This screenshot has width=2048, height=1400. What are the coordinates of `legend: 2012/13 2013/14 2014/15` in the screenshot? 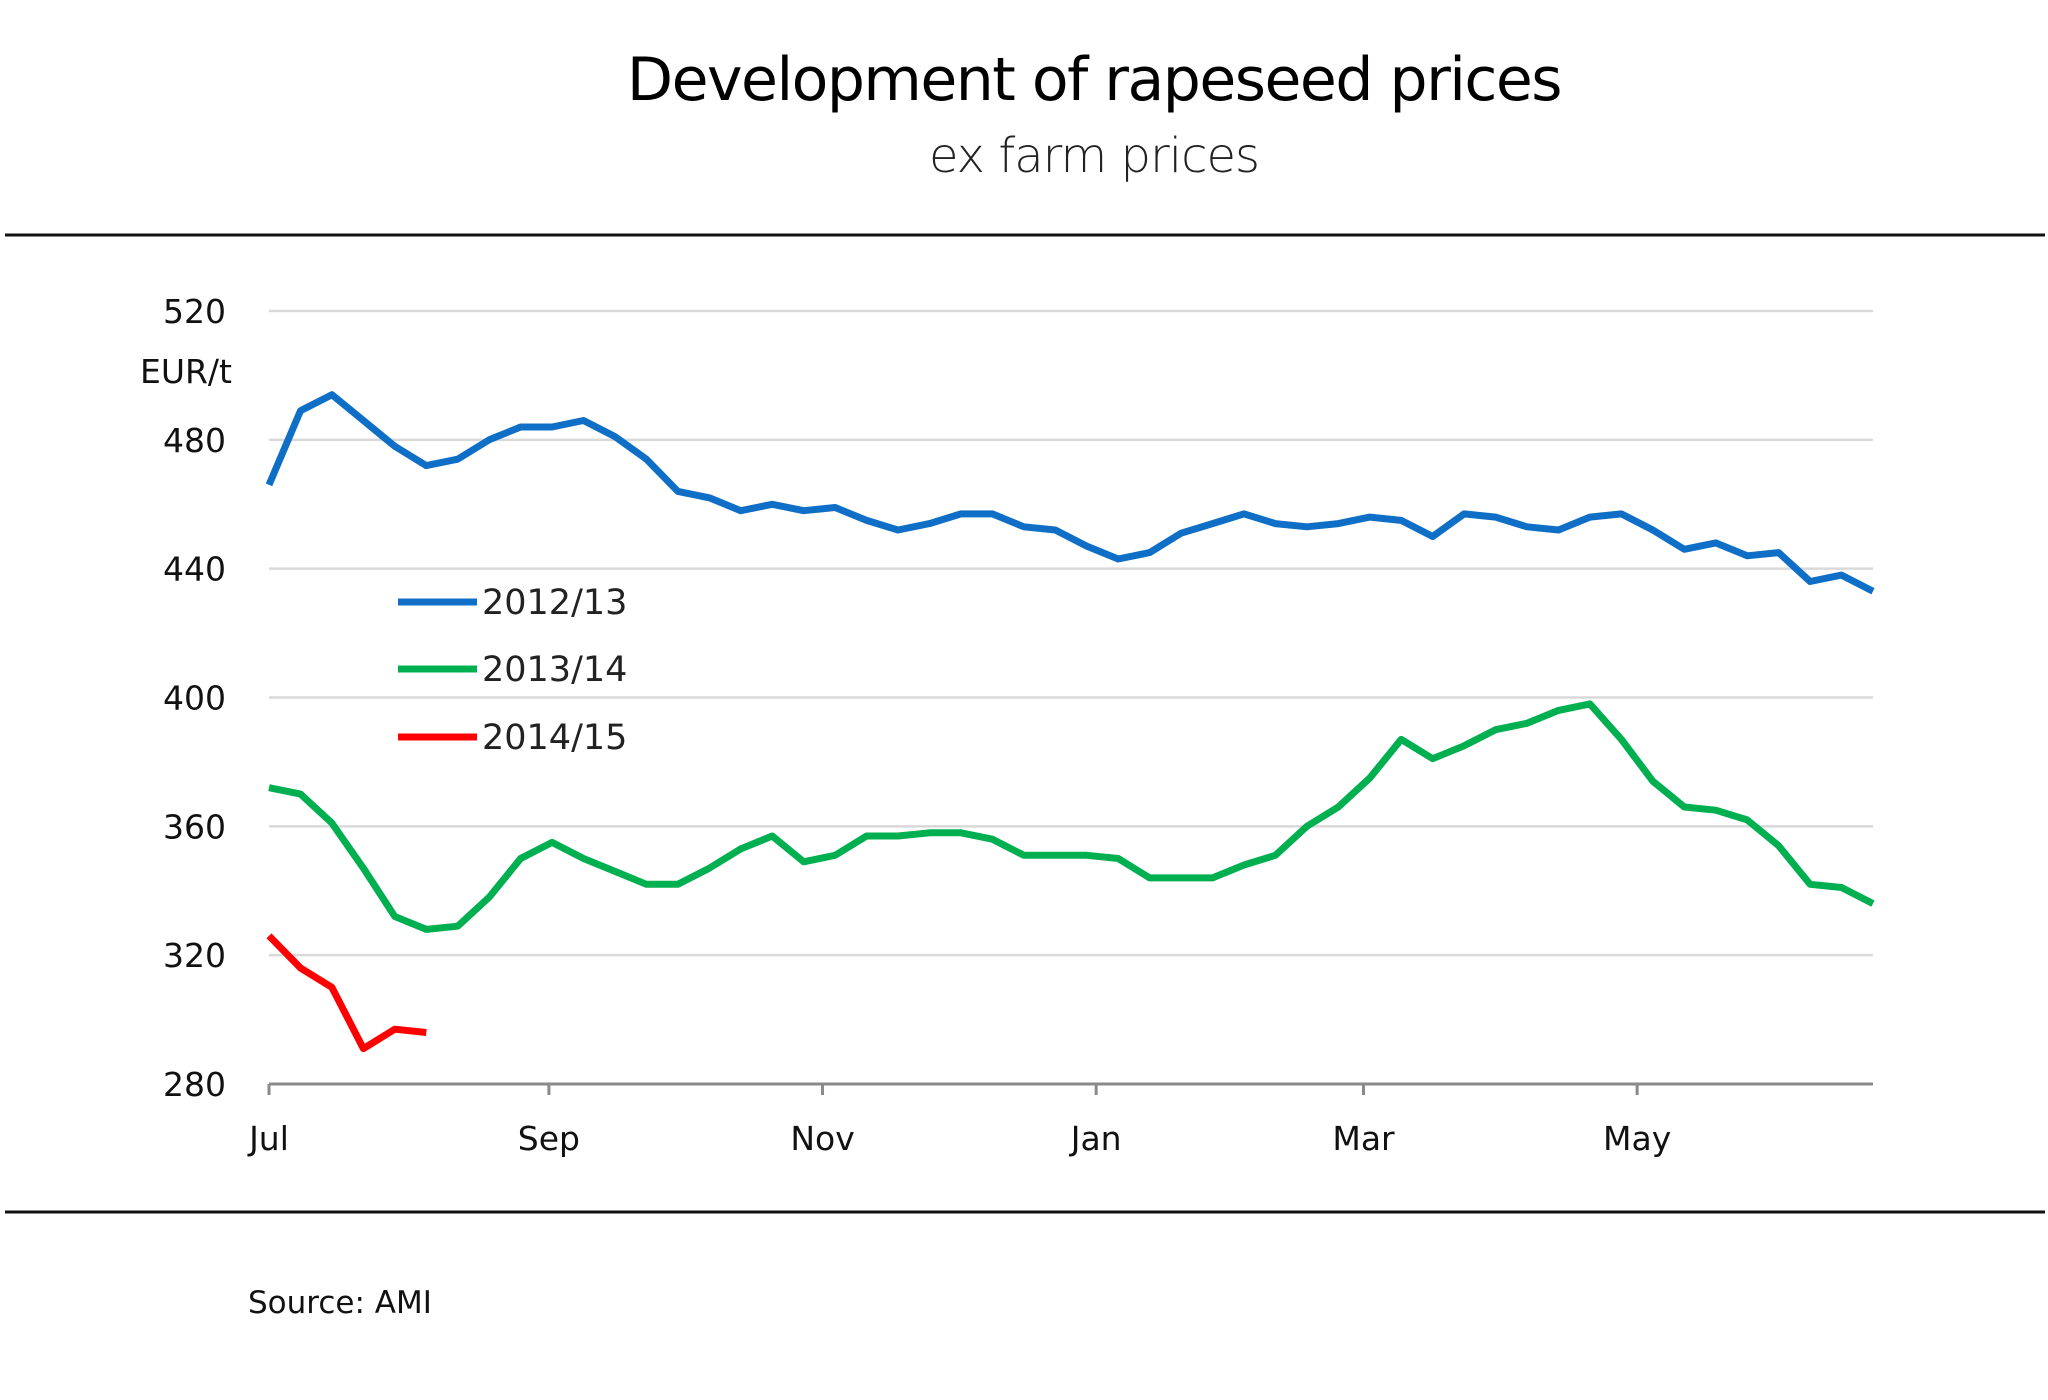 It's located at (512, 670).